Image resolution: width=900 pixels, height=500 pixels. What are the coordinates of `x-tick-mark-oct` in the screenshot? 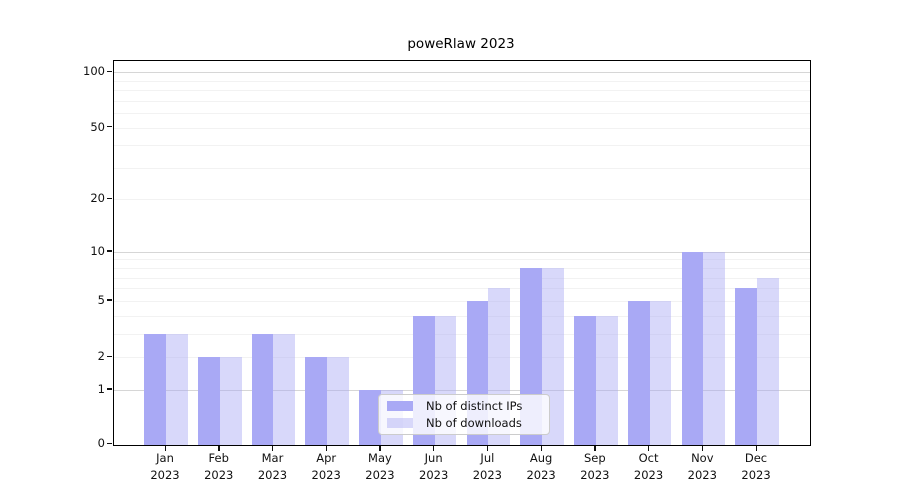 It's located at (649, 448).